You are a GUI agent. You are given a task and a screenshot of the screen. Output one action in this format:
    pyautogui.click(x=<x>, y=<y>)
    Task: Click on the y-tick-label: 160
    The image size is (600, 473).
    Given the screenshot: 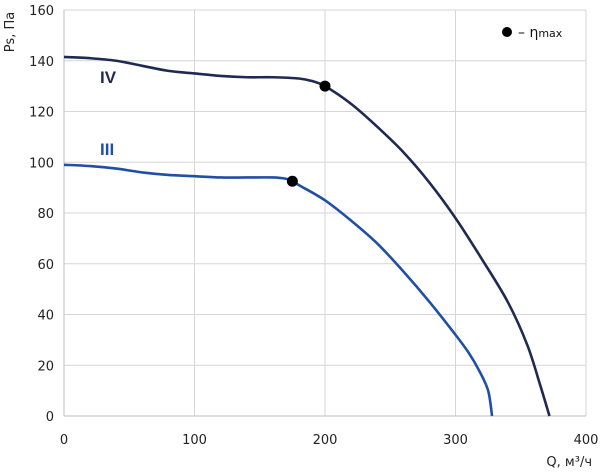 What is the action you would take?
    pyautogui.click(x=41, y=11)
    